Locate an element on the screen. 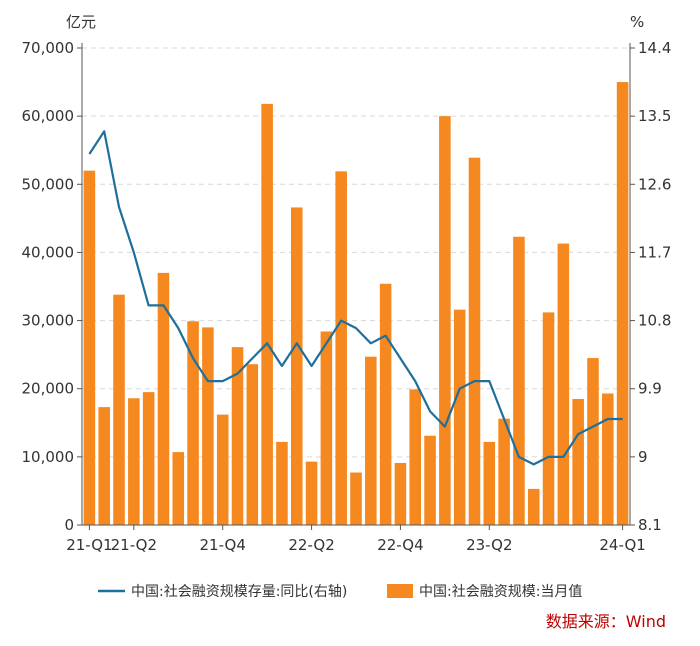  right-tick-label: 11.7 is located at coordinates (654, 252).